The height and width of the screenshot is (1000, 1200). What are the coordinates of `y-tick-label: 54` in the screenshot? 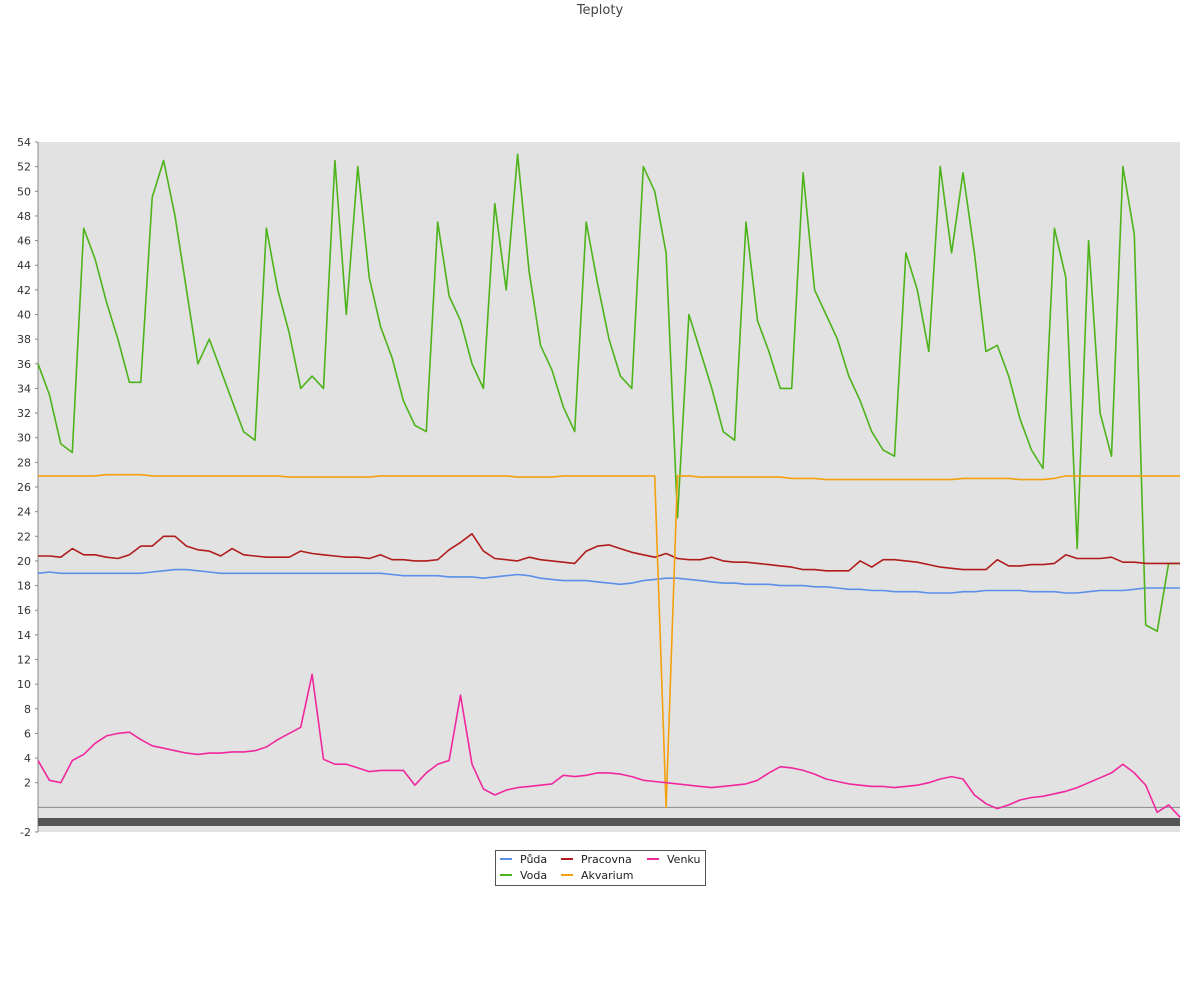 It's located at (24, 142).